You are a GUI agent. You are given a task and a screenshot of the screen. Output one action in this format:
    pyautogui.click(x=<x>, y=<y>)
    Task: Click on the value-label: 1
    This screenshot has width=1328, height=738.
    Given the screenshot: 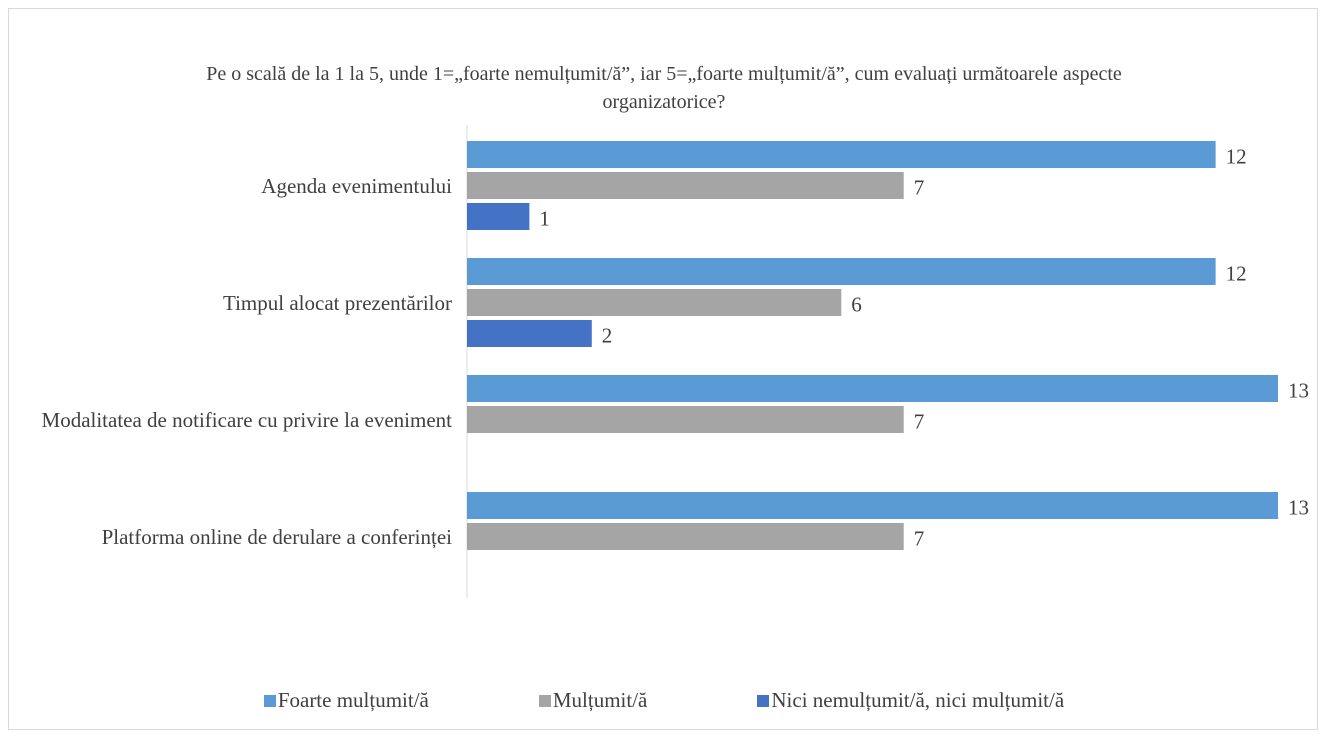 What is the action you would take?
    pyautogui.click(x=544, y=218)
    